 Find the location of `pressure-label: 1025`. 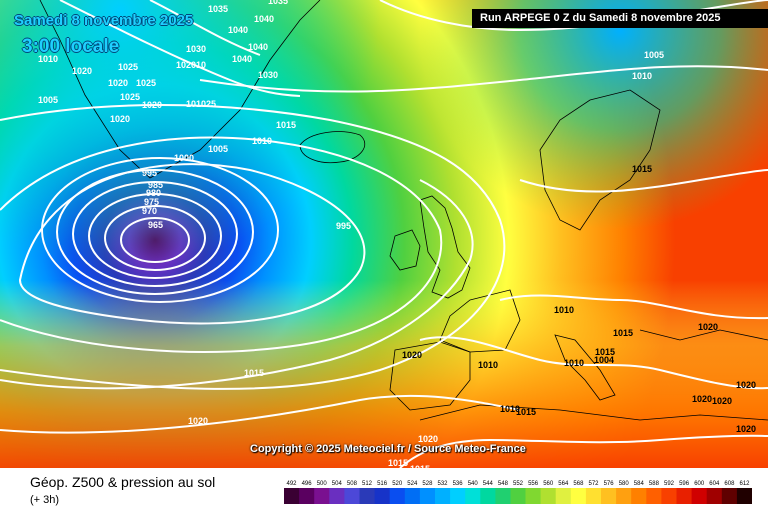

pressure-label: 1025 is located at coordinates (128, 67).